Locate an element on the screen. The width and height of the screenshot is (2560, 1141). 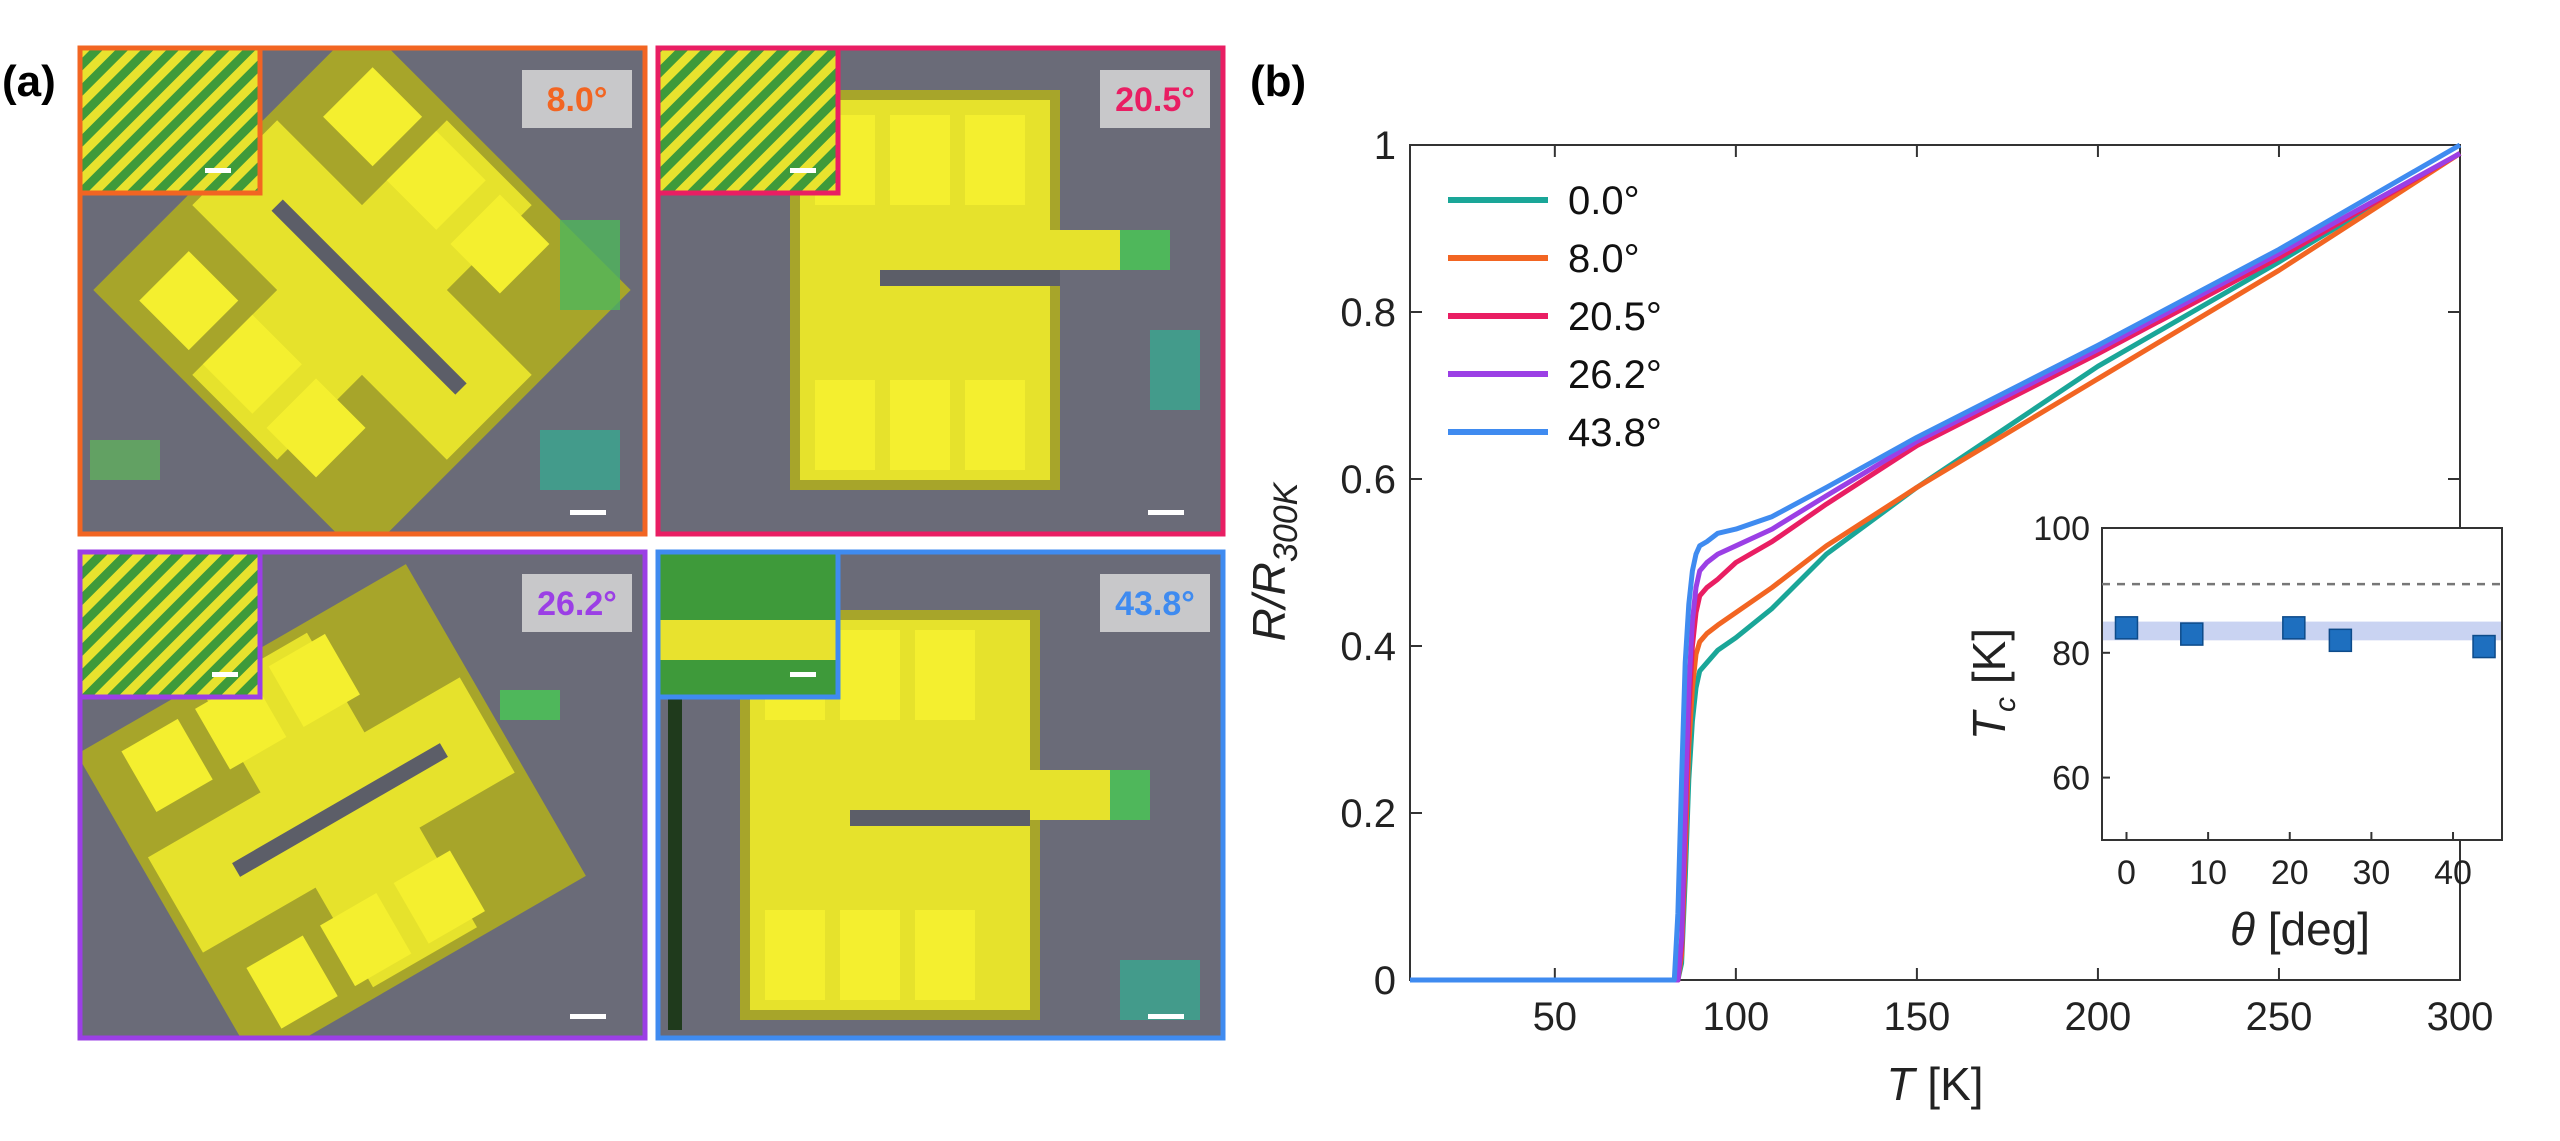
inset-x-tick-label: 40 is located at coordinates (2453, 873).